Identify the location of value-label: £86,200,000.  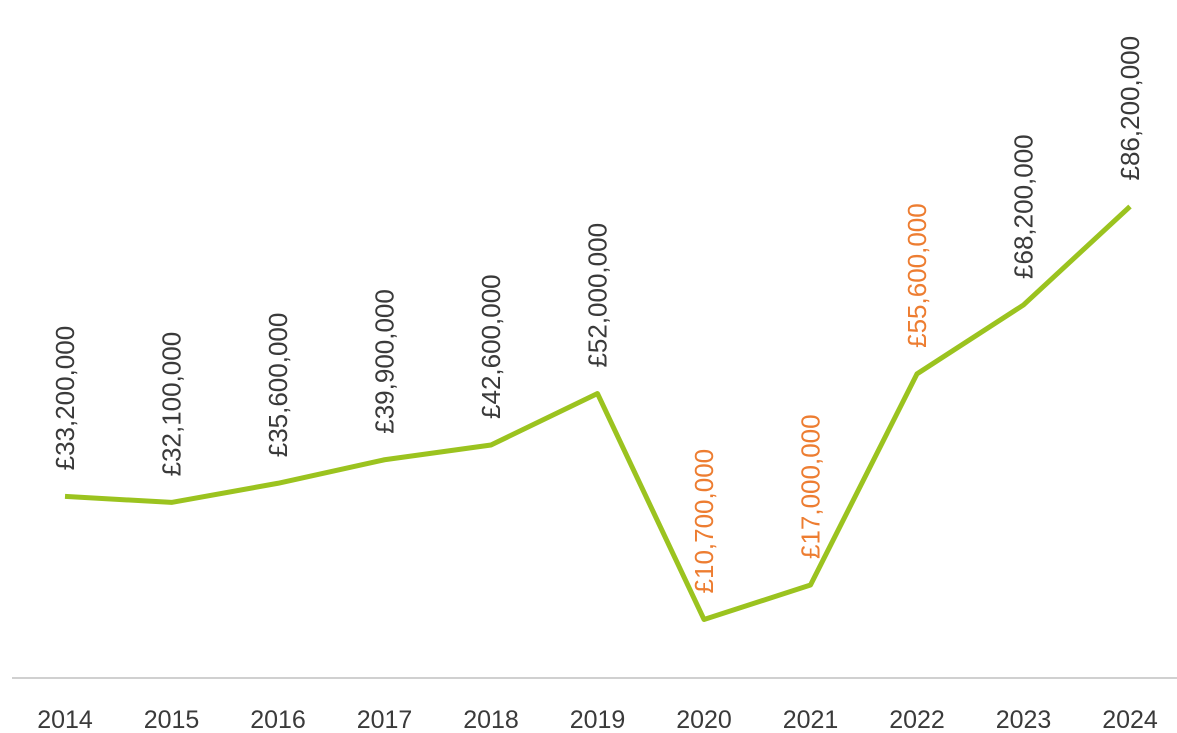
(1130, 108).